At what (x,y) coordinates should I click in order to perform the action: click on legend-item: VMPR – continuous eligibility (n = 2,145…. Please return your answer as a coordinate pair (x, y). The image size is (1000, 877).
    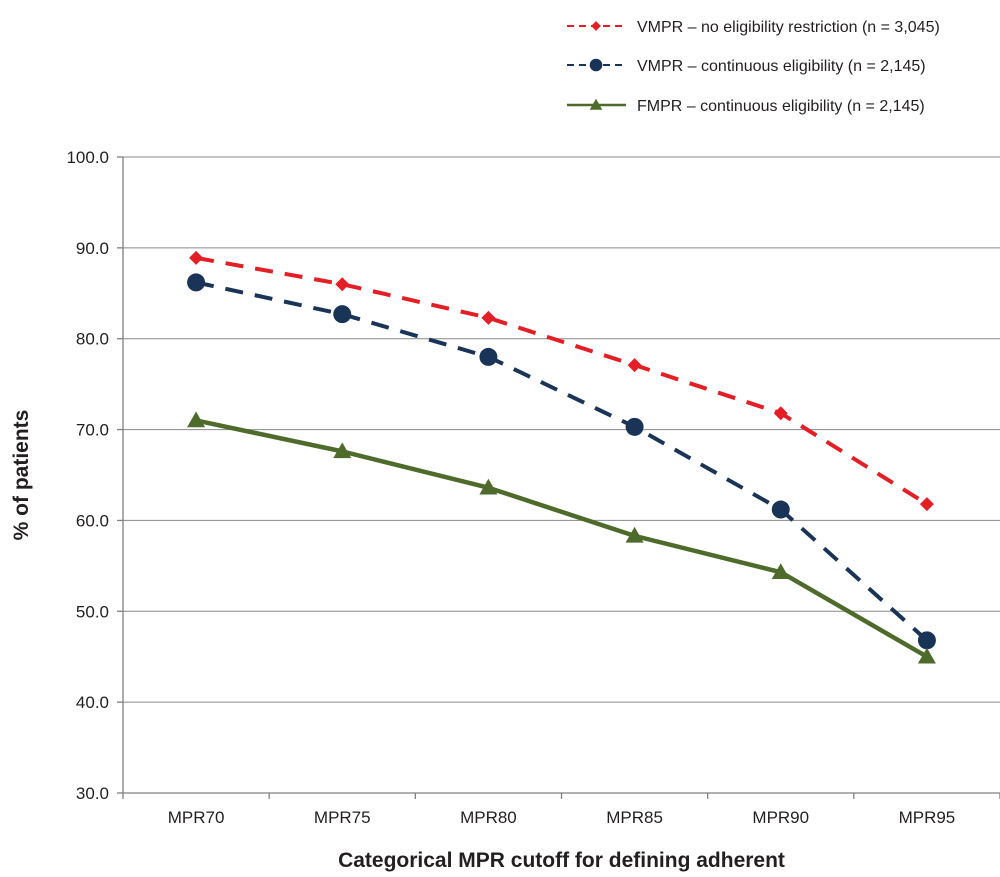
    Looking at the image, I should click on (746, 66).